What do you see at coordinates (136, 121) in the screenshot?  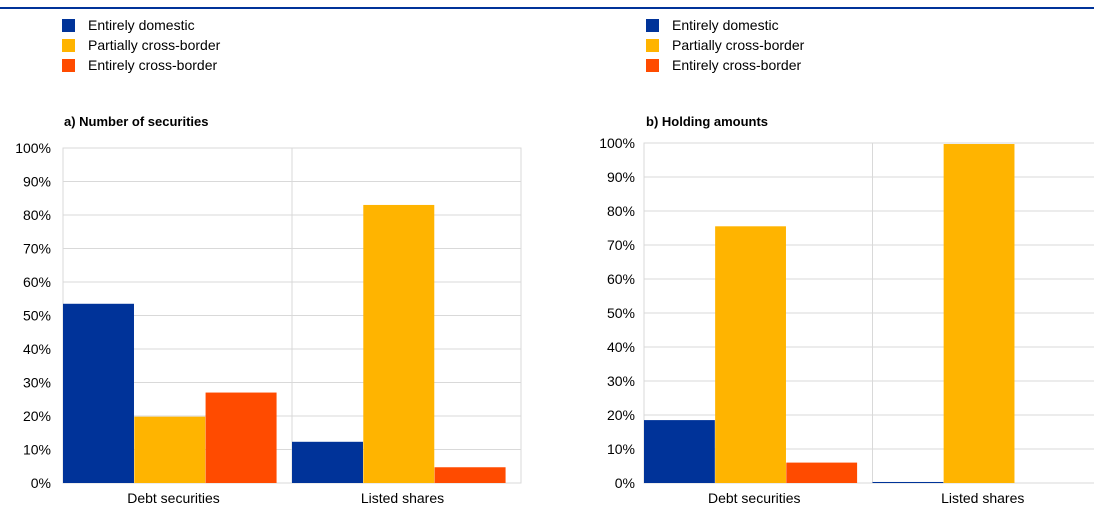 I see `chart-title: a) Number of securities` at bounding box center [136, 121].